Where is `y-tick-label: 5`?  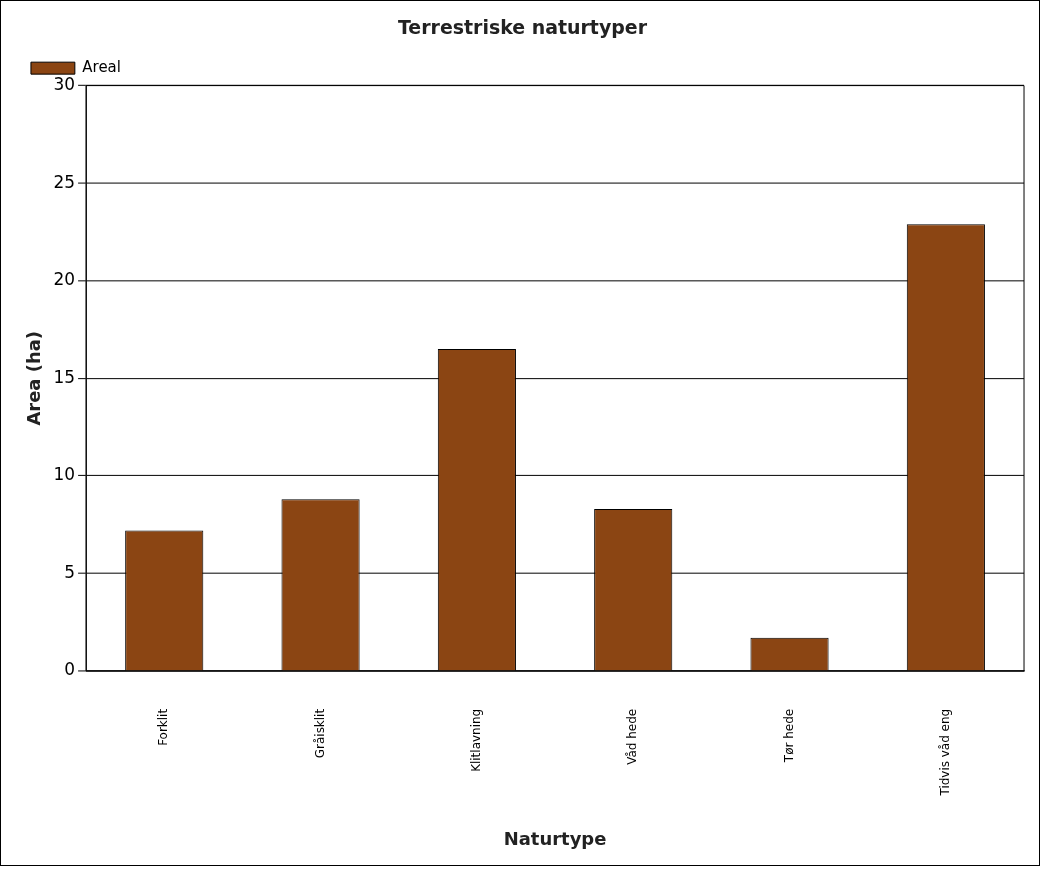 y-tick-label: 5 is located at coordinates (70, 571).